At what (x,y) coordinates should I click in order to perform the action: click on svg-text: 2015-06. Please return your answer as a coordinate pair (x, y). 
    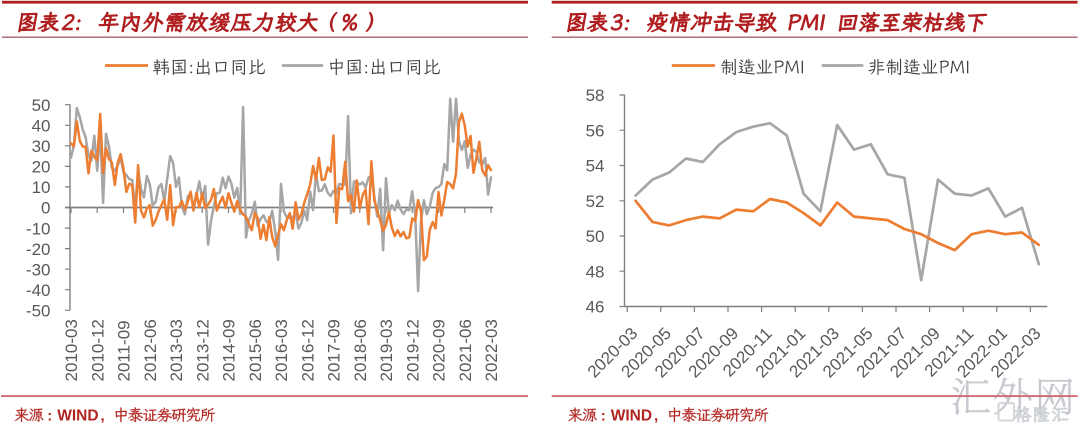
    Looking at the image, I should click on (255, 350).